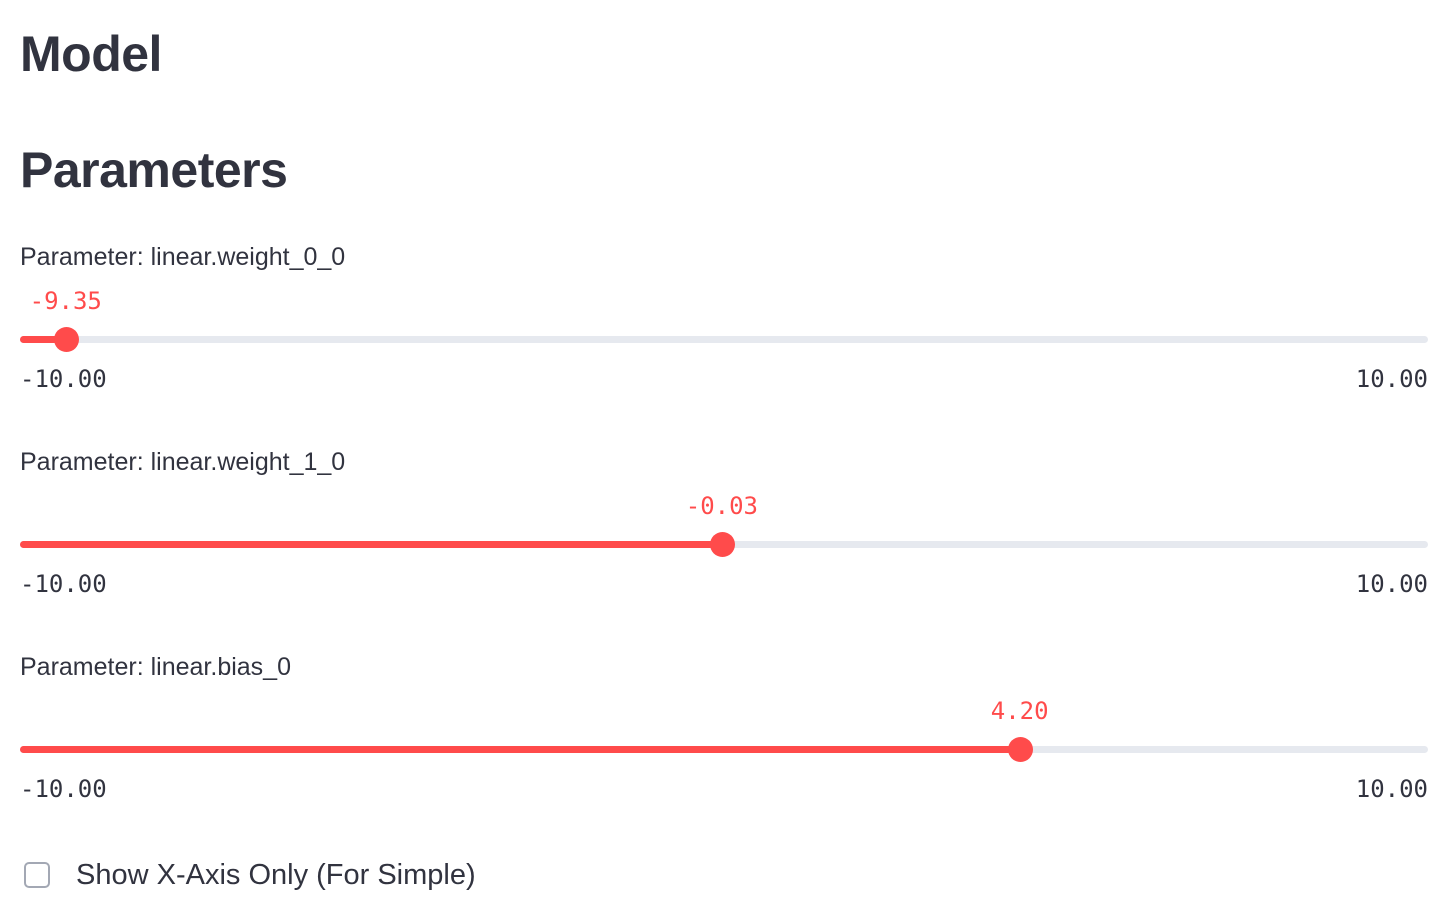  What do you see at coordinates (154, 170) in the screenshot?
I see `parameters-heading: Parameters` at bounding box center [154, 170].